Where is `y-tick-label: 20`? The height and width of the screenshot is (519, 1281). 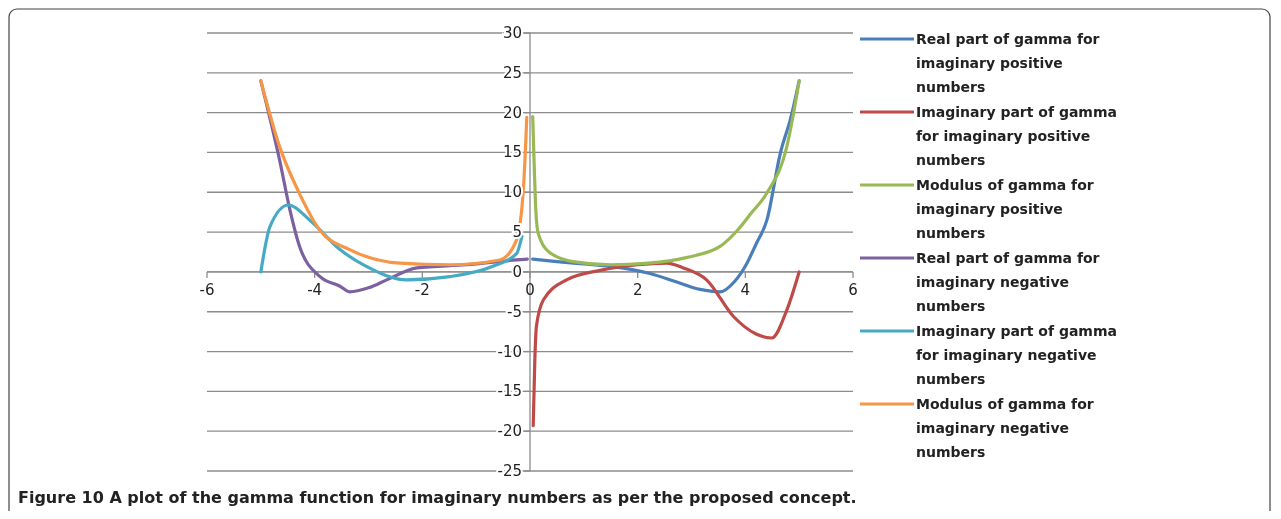 y-tick-label: 20 is located at coordinates (512, 112).